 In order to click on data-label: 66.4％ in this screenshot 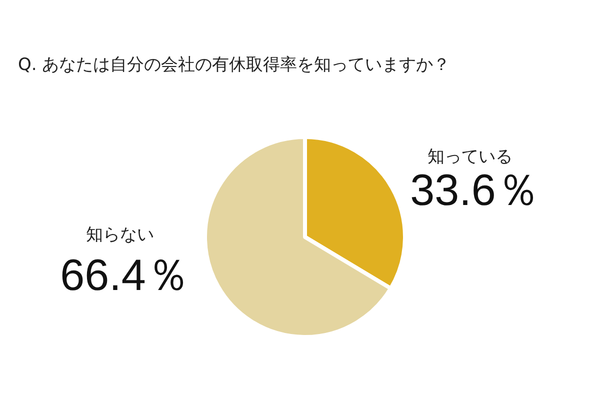, I will do `click(125, 275)`.